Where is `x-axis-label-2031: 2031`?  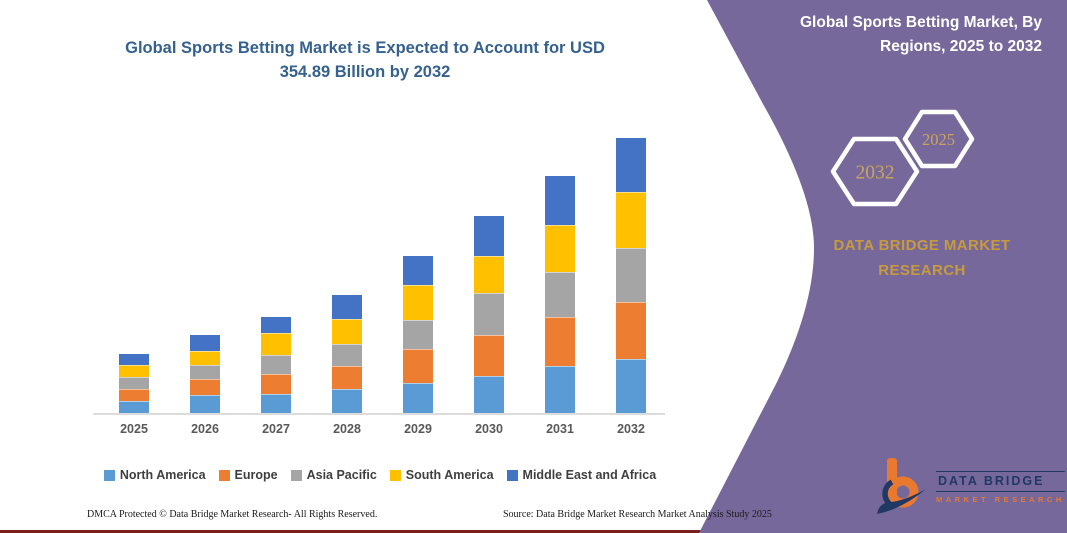
x-axis-label-2031: 2031 is located at coordinates (560, 429).